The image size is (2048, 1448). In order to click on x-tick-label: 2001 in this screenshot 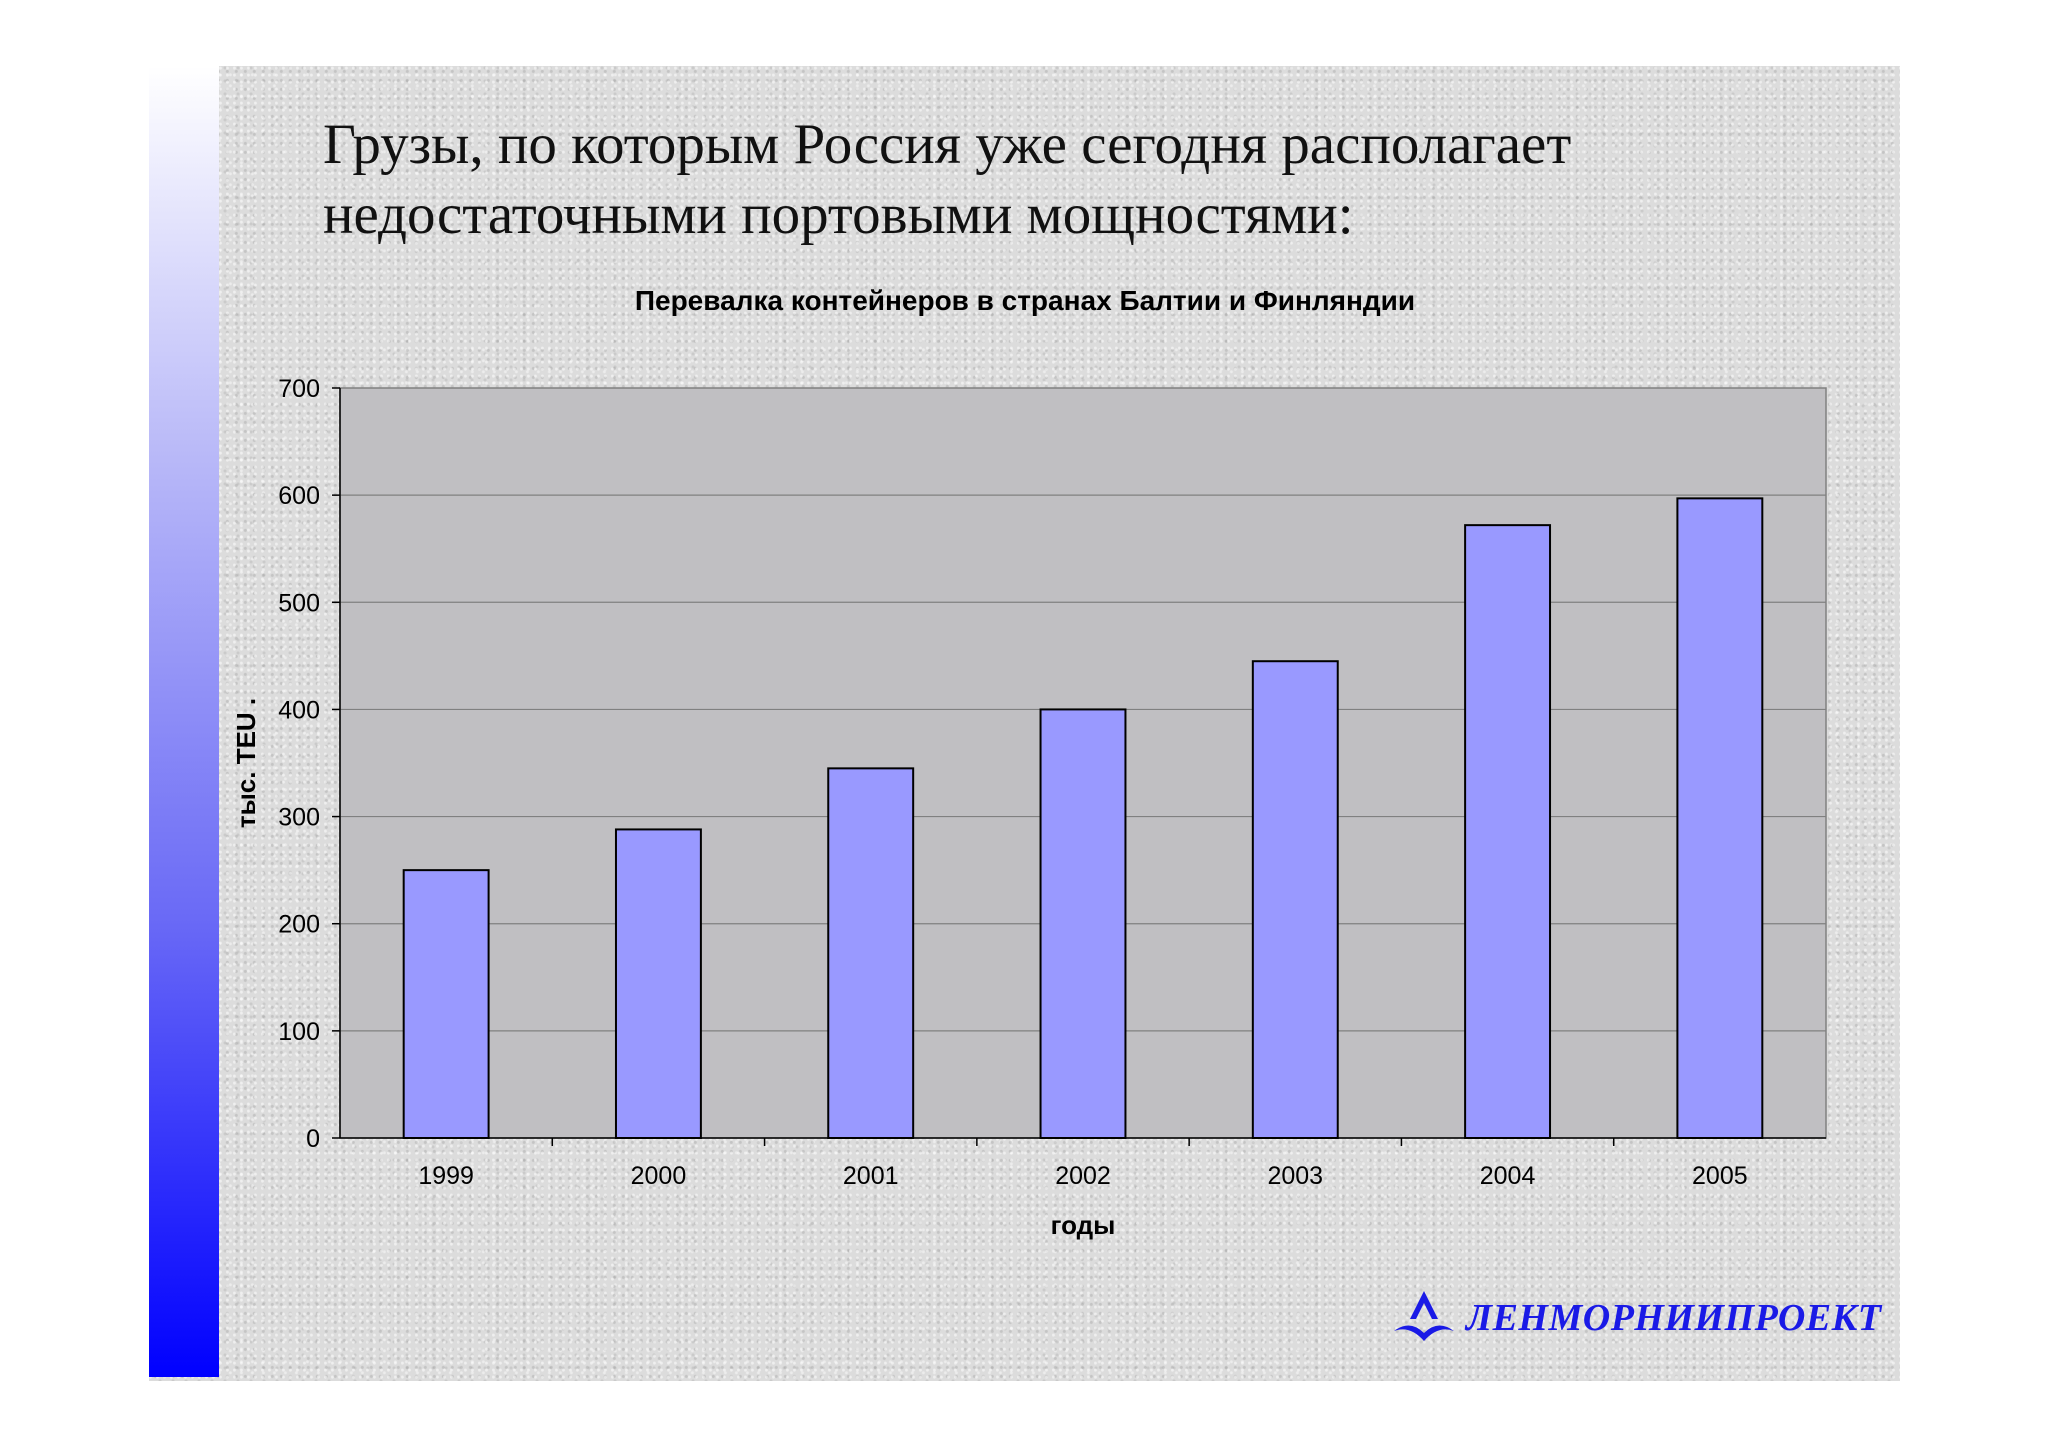, I will do `click(871, 1176)`.